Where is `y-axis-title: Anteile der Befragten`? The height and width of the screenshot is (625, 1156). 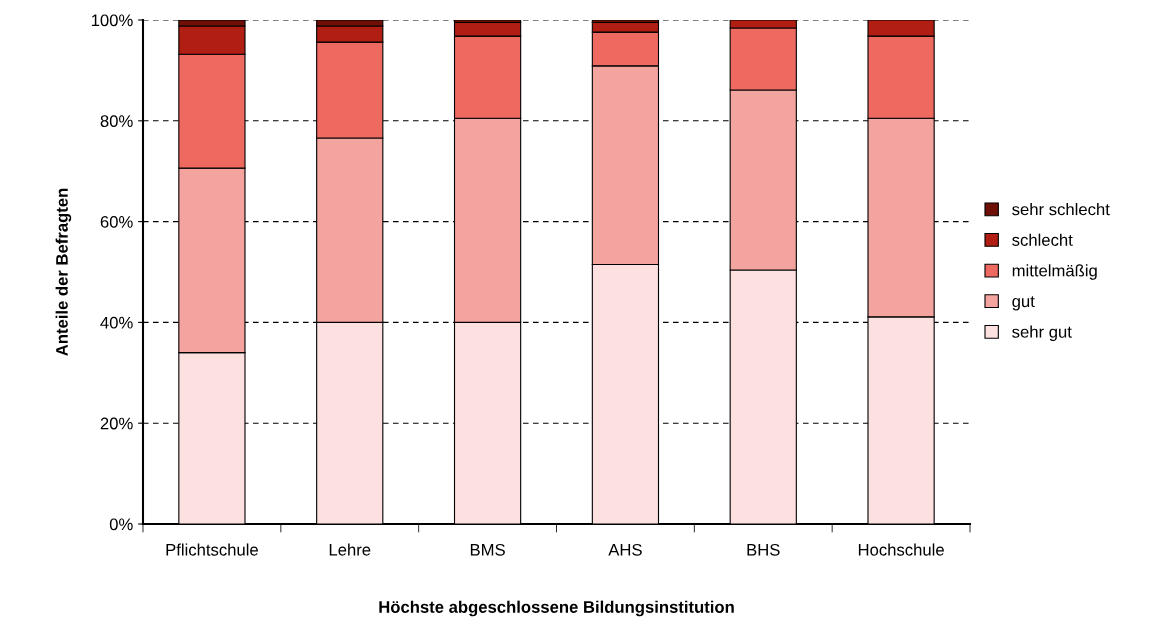
y-axis-title: Anteile der Befragten is located at coordinates (63, 272).